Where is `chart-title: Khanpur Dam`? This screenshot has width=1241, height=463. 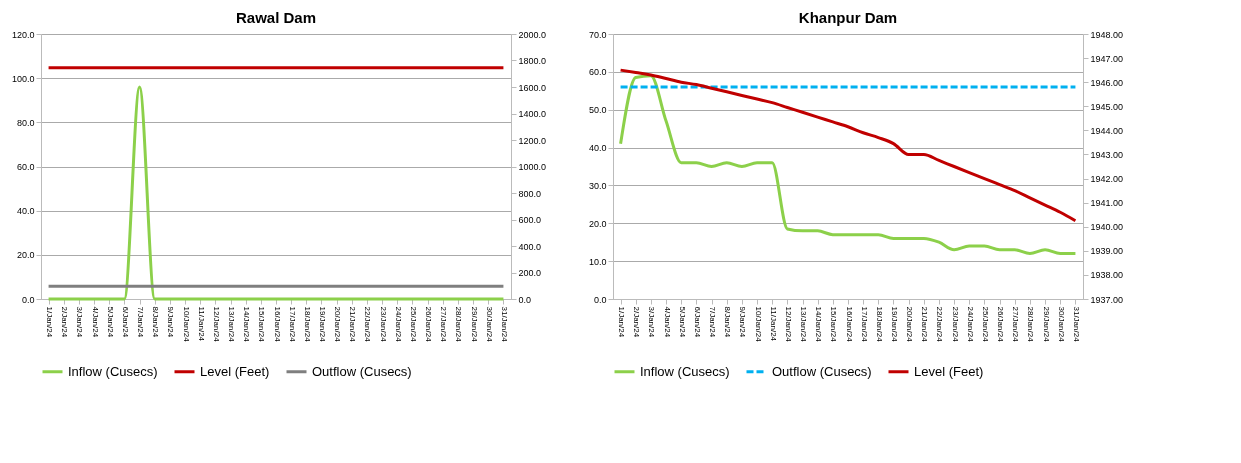 chart-title: Khanpur Dam is located at coordinates (848, 17).